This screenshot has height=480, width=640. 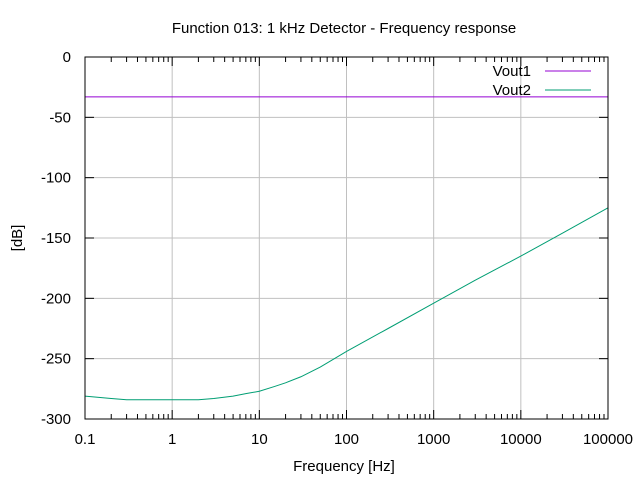 I want to click on legend-label-vout2: Vout2, so click(x=512, y=90).